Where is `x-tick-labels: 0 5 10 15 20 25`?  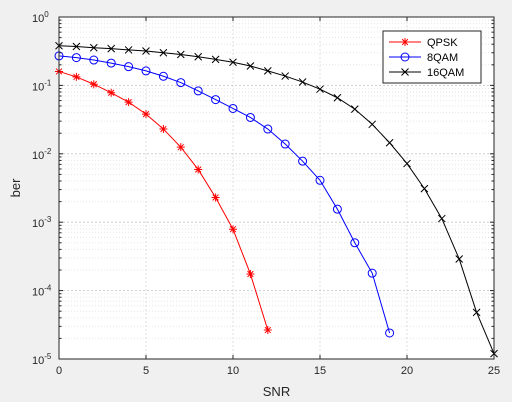
x-tick-labels: 0 5 10 15 20 25 is located at coordinates (278, 371).